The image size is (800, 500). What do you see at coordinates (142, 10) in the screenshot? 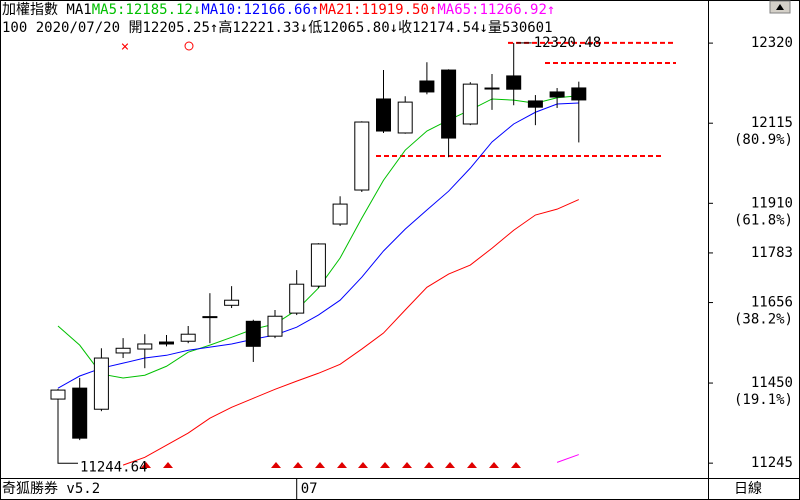
I see `header-item: MA5:12185.12` at bounding box center [142, 10].